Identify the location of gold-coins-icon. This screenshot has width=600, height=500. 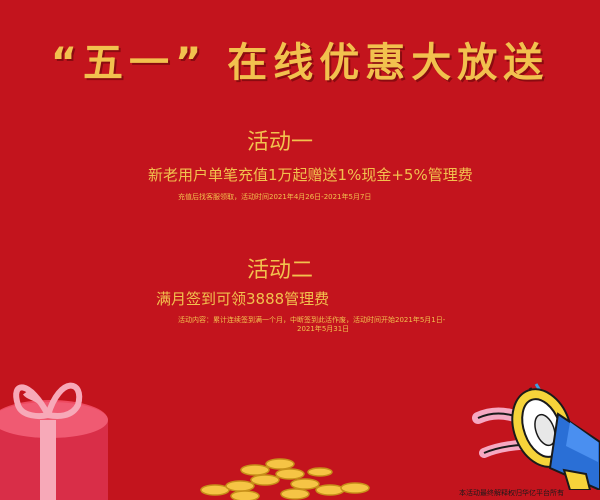
(285, 479).